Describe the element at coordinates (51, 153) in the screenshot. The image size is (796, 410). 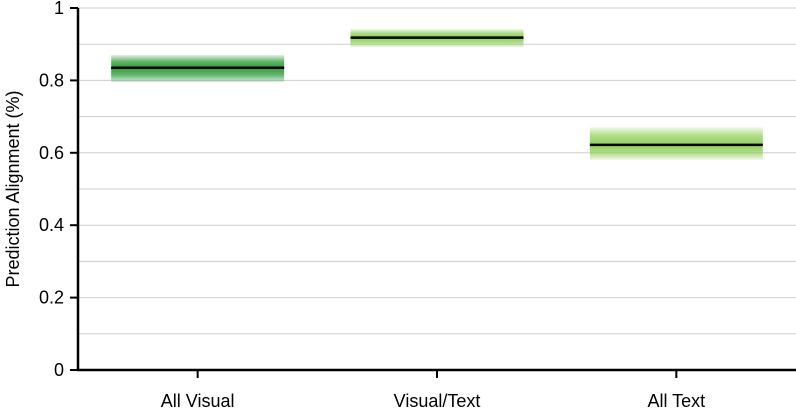
I see `y-tick-label: 0.6` at that location.